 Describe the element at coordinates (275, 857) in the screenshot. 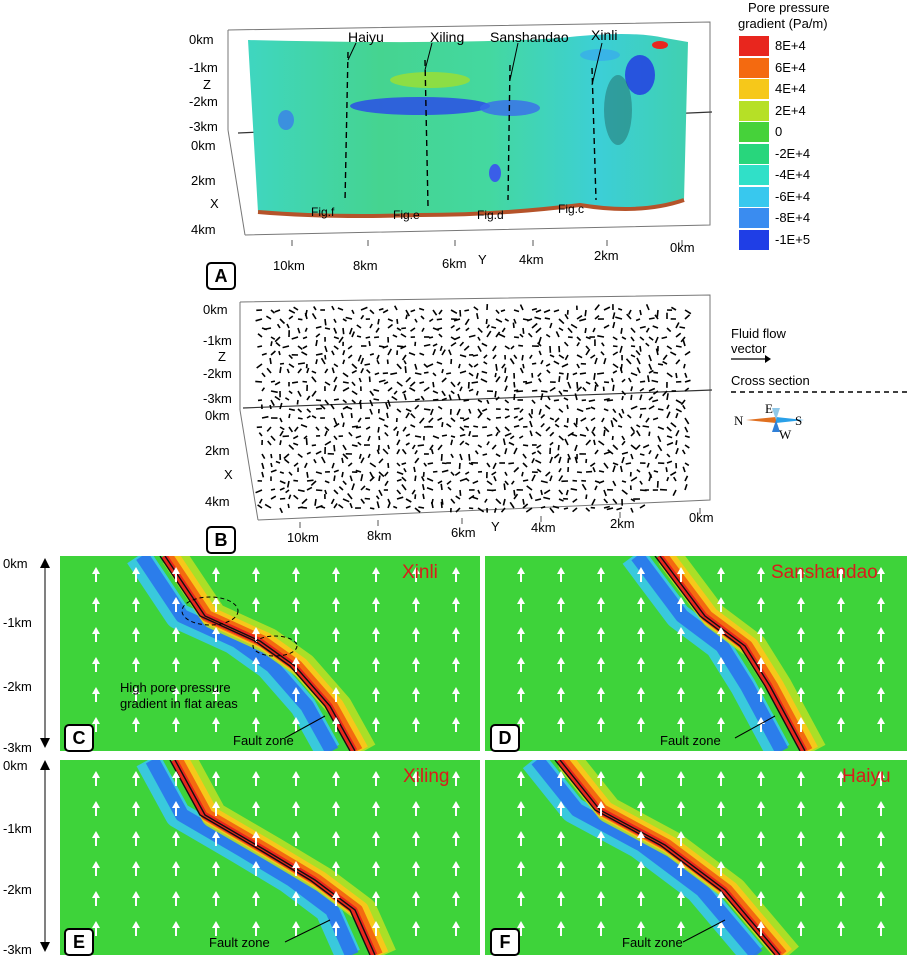

I see `fault-line` at that location.